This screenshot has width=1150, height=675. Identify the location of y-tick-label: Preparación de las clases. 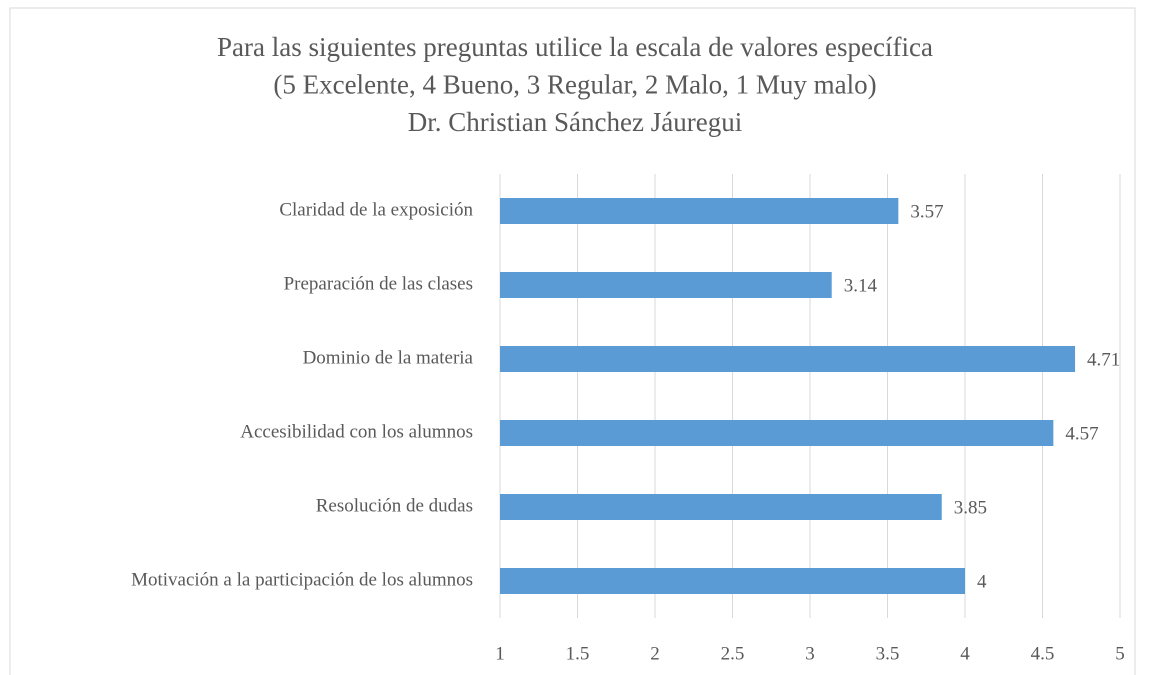
(378, 283).